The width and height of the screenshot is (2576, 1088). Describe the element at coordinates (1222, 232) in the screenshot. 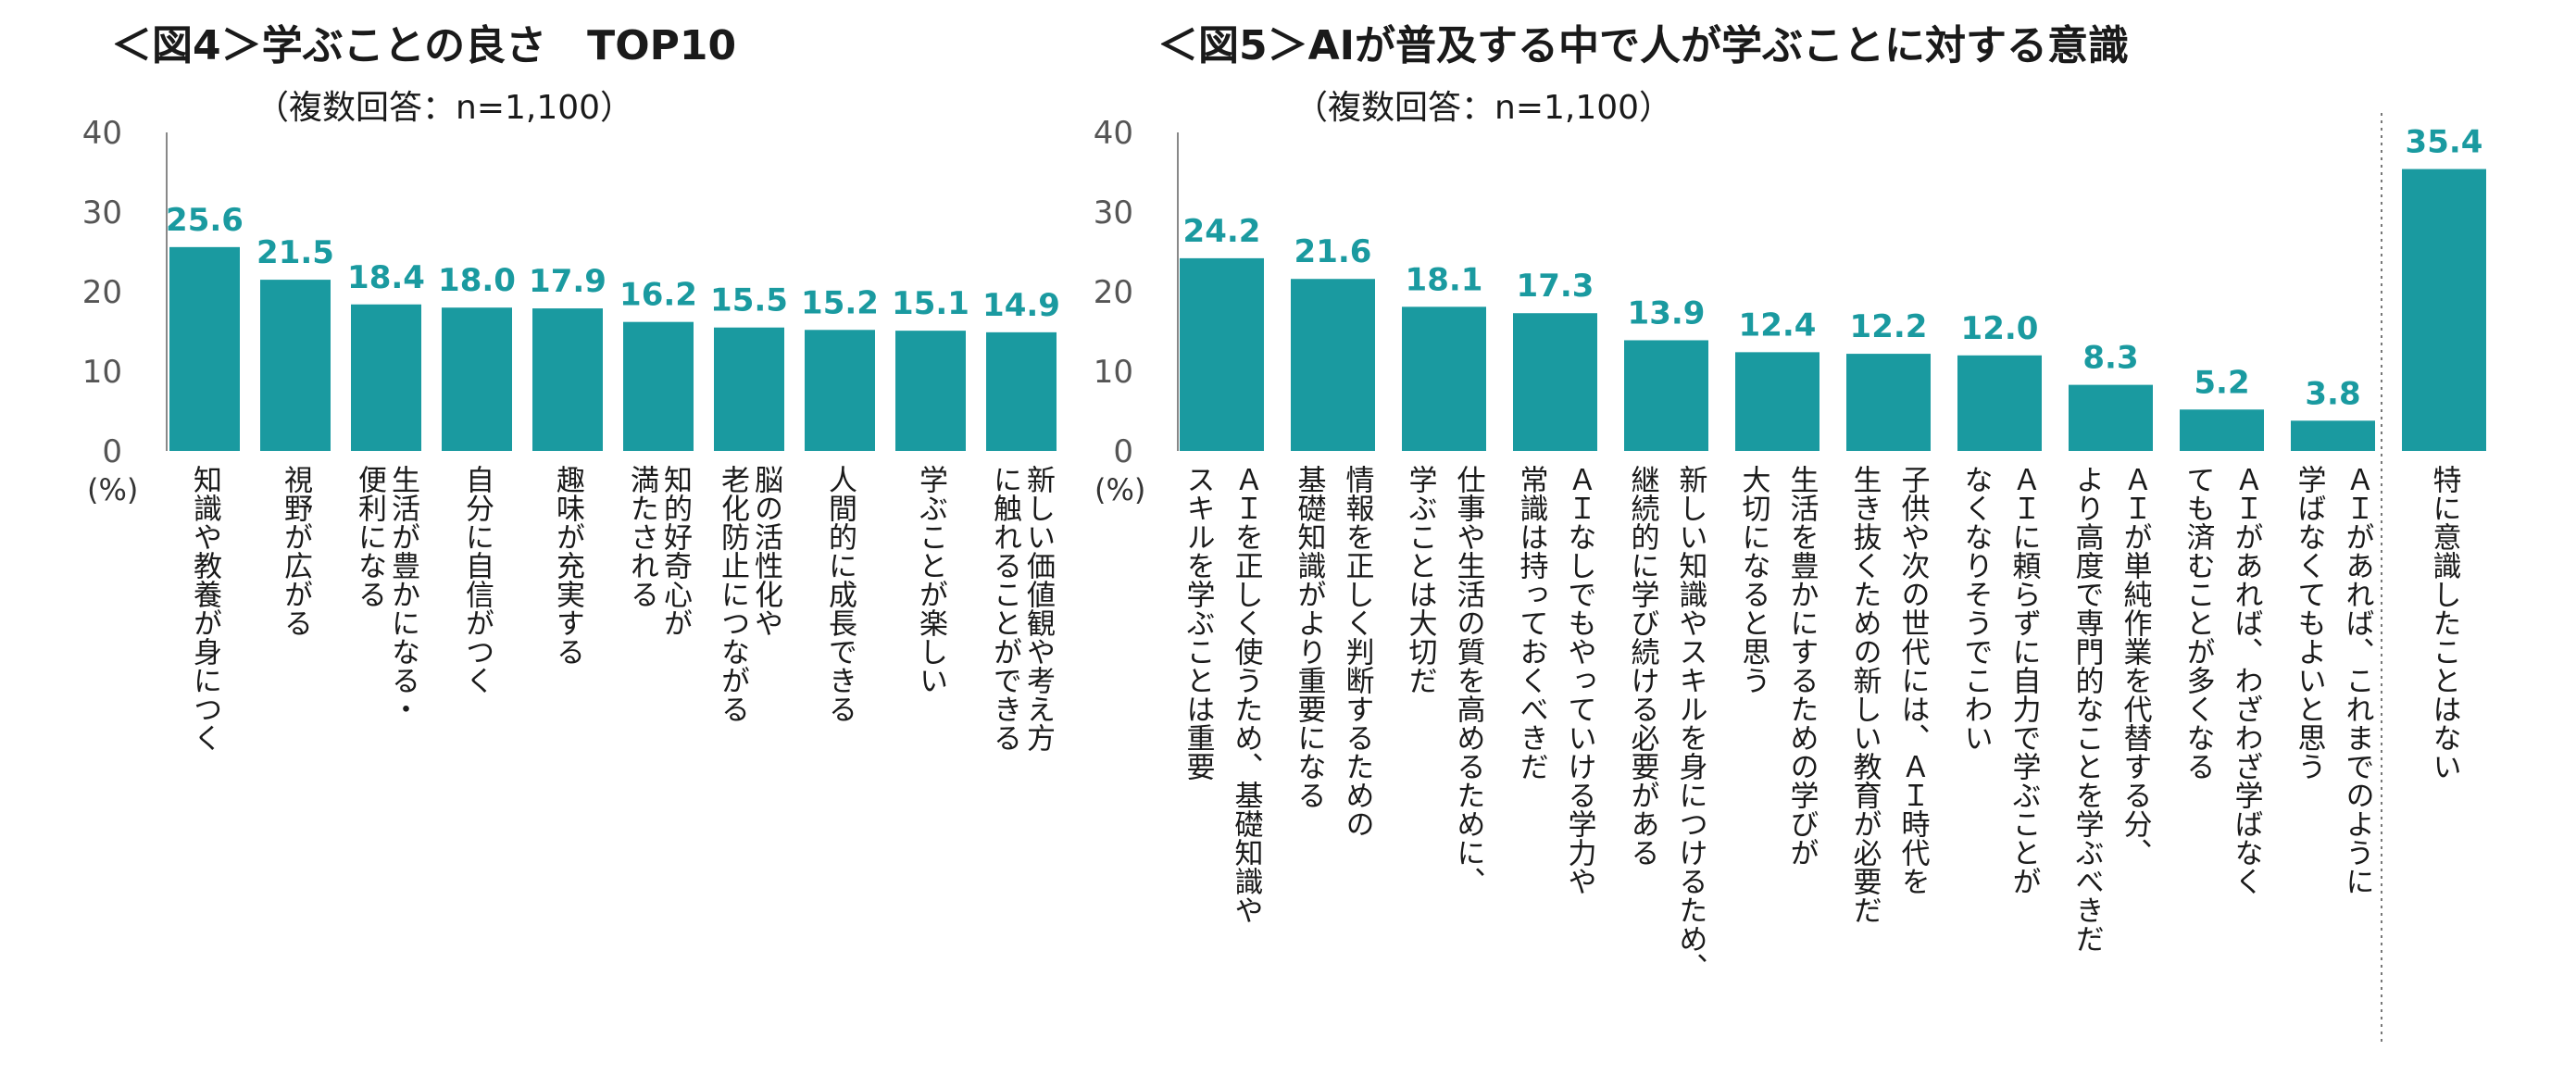

I see `chart5-value-label: 24.2` at that location.